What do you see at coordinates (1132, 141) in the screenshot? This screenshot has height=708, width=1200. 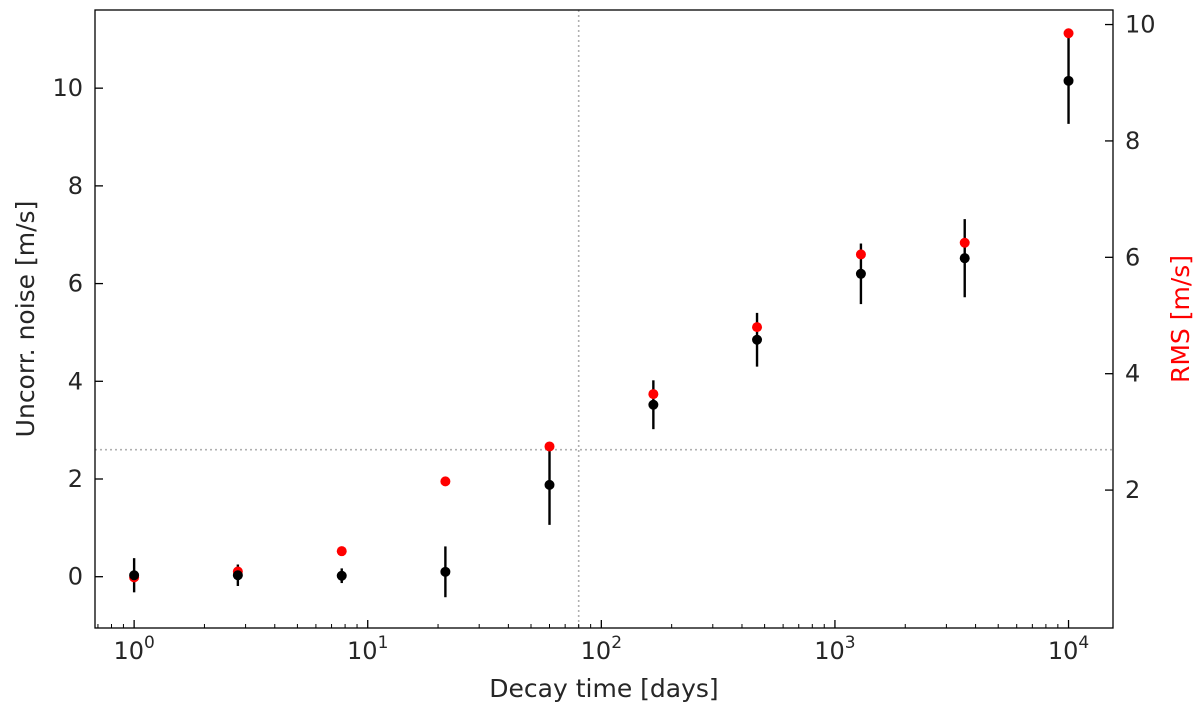 I see `y2-tick-label: 8` at bounding box center [1132, 141].